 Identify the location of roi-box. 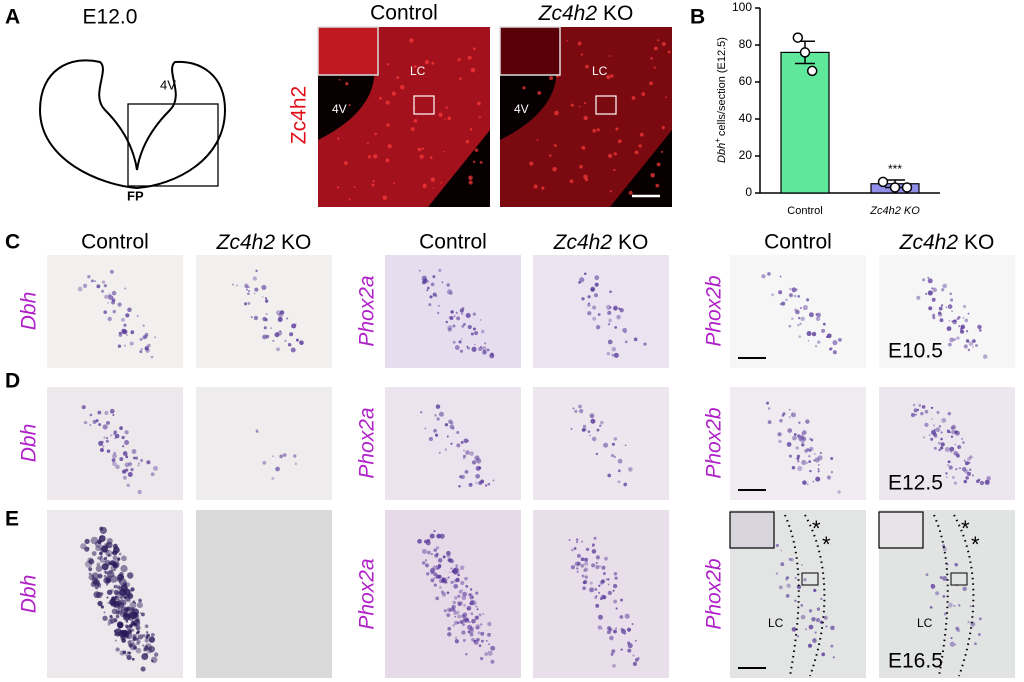
(959, 579).